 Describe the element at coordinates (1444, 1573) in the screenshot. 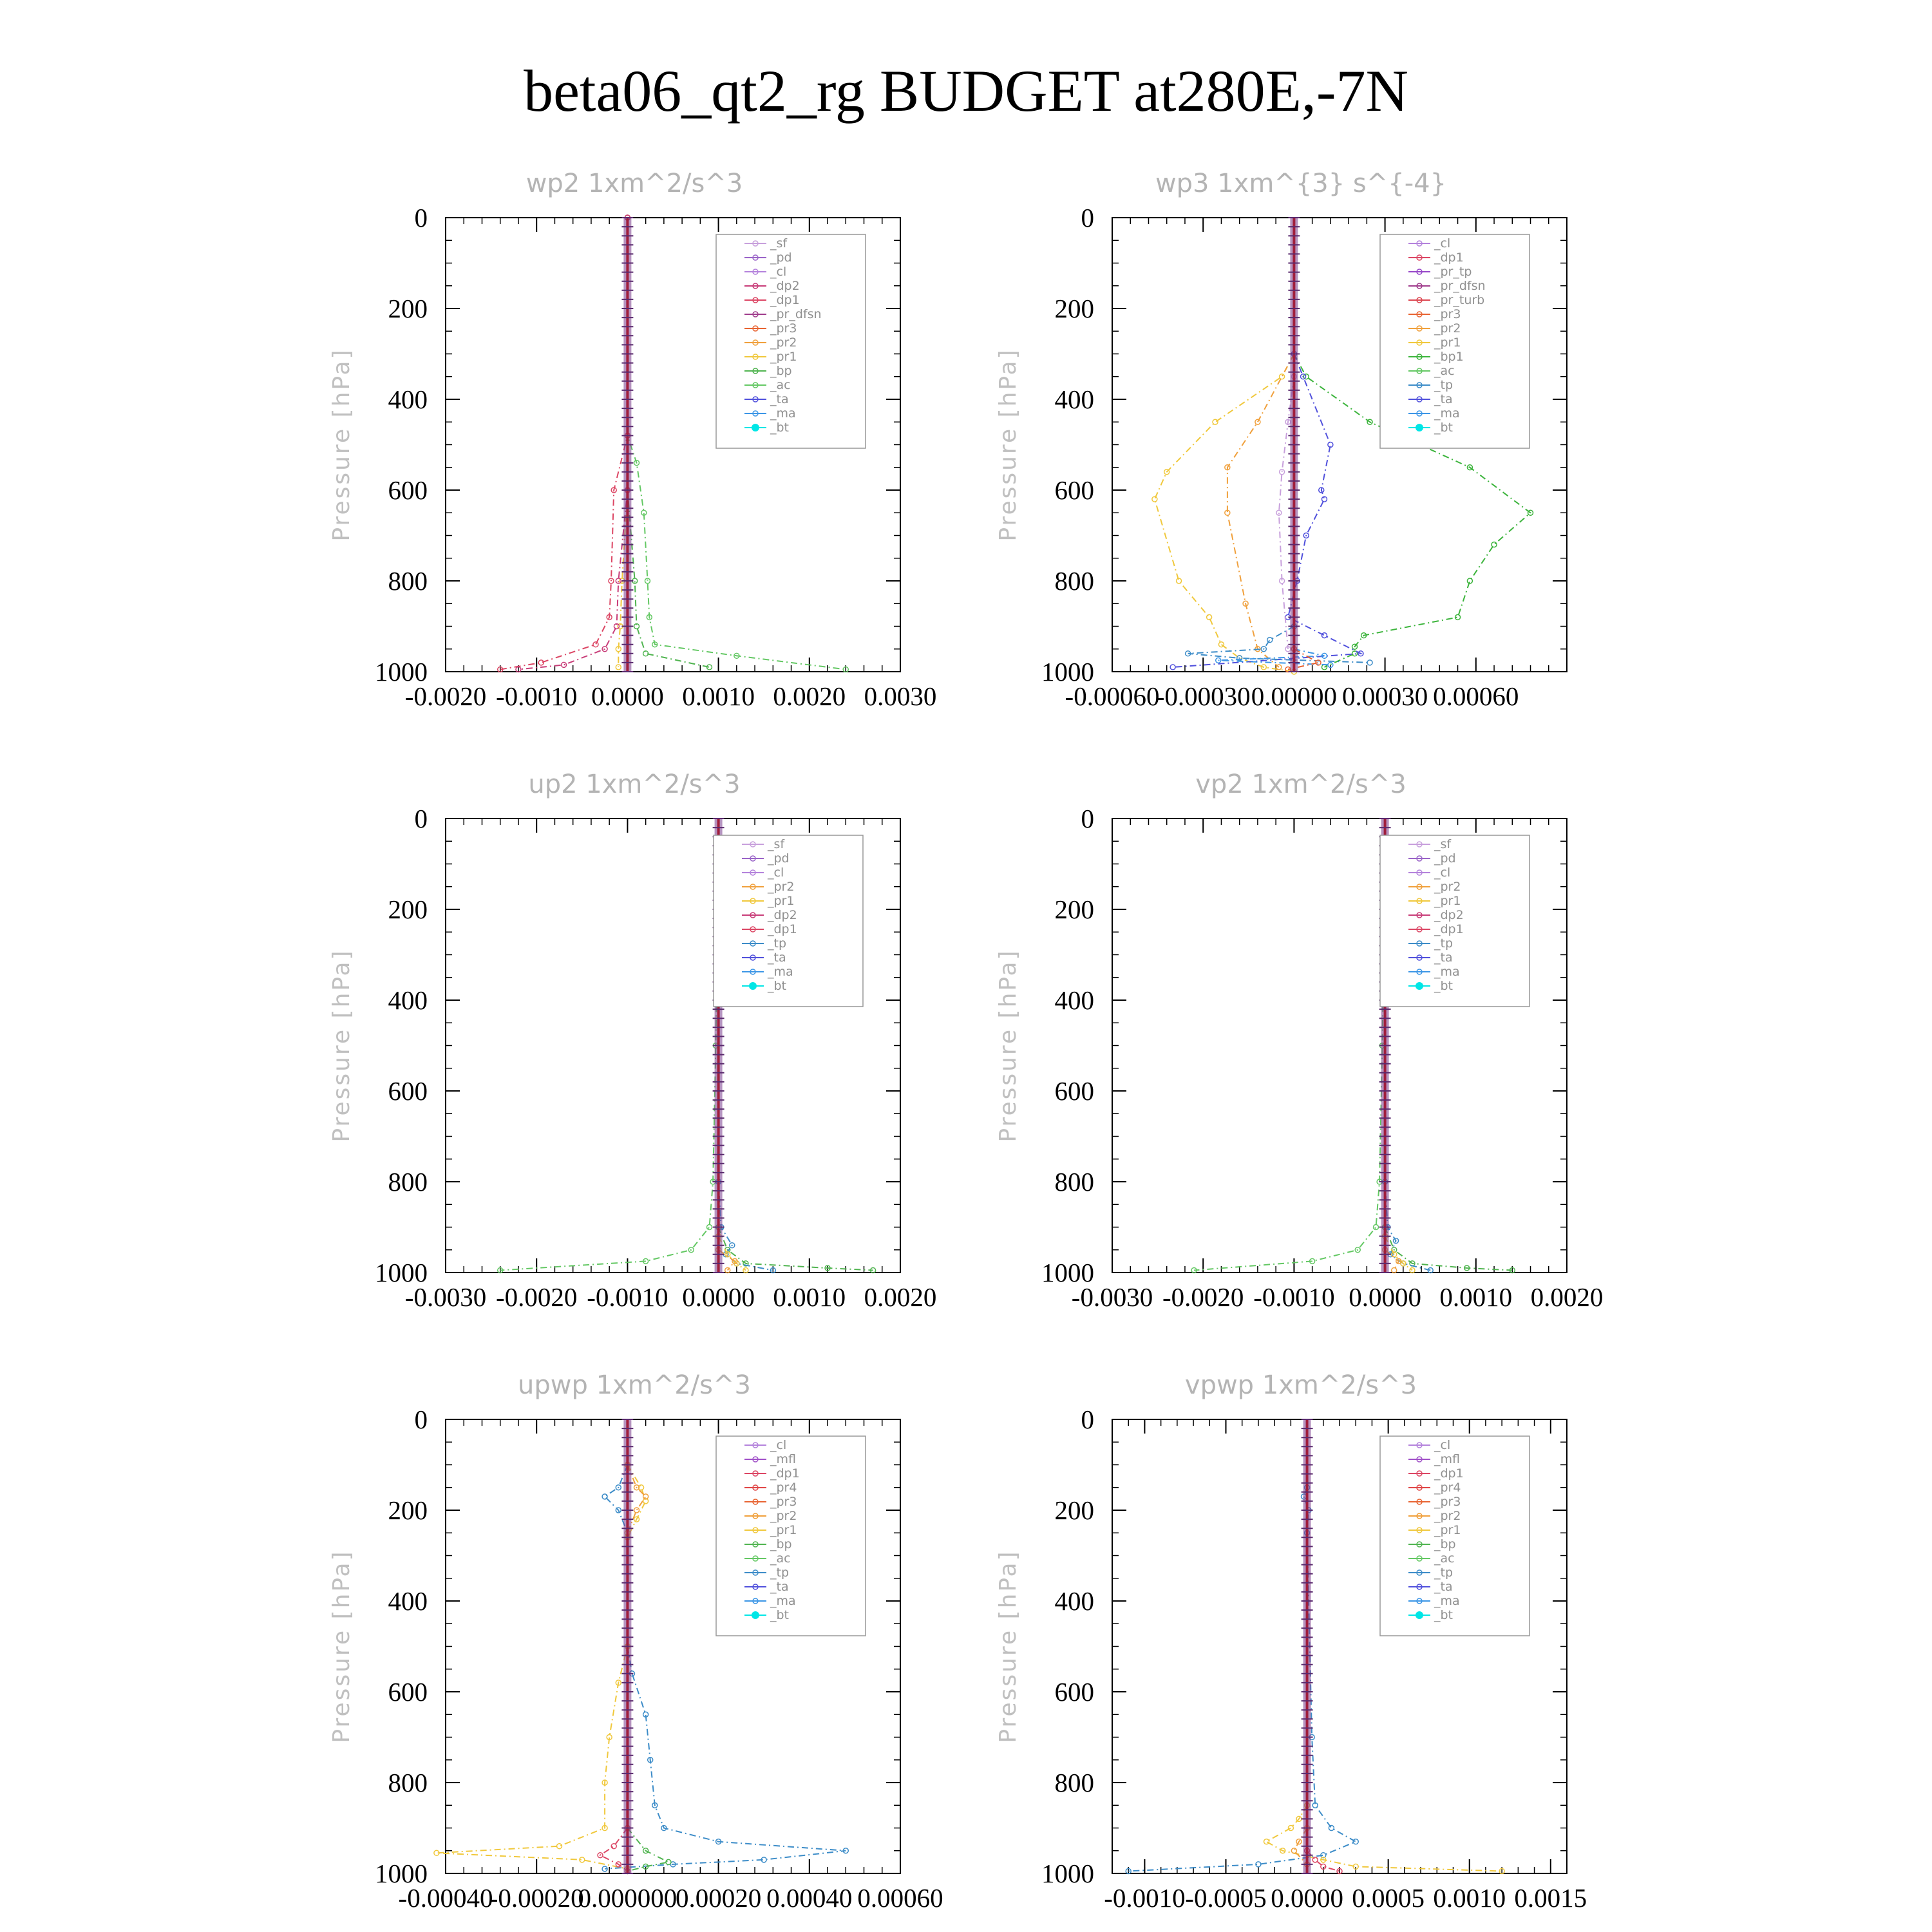

I see `legend-label: _tp` at that location.